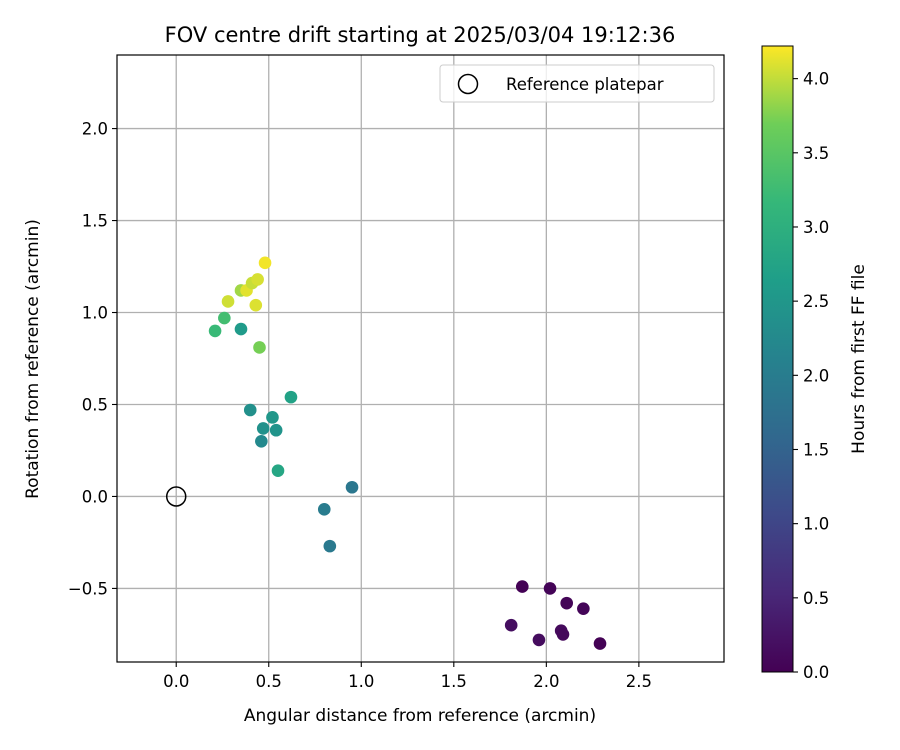 This screenshot has width=900, height=750. I want to click on colorbar-ticks: 0.0 0.5 1.0 1.5 2.0 2.5 3.0 3.5 4.0, so click(811, 376).